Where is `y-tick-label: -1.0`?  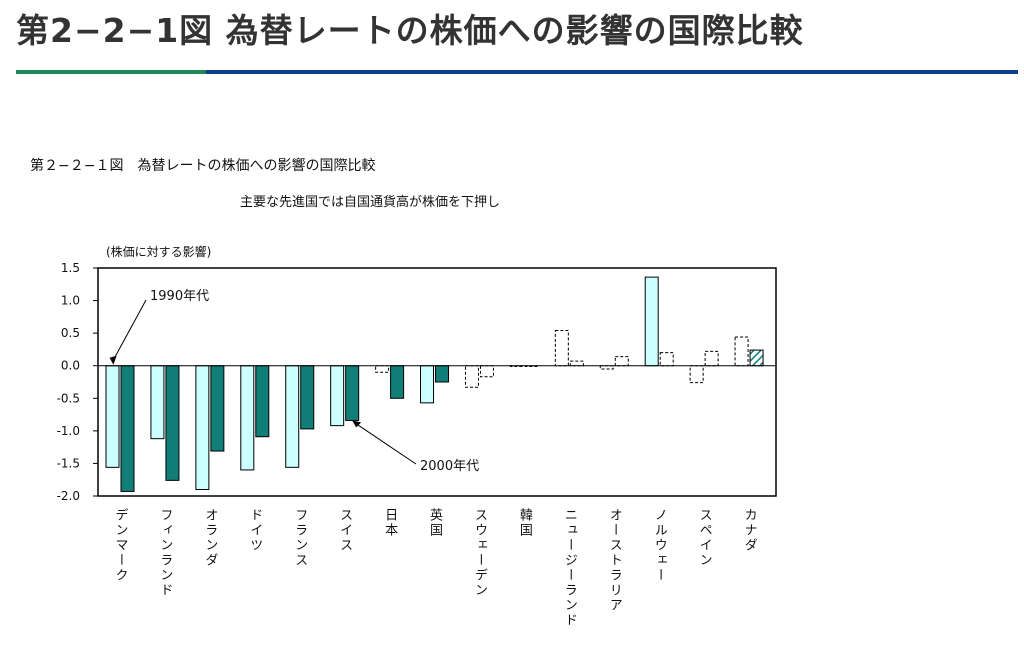 y-tick-label: -1.0 is located at coordinates (68, 431).